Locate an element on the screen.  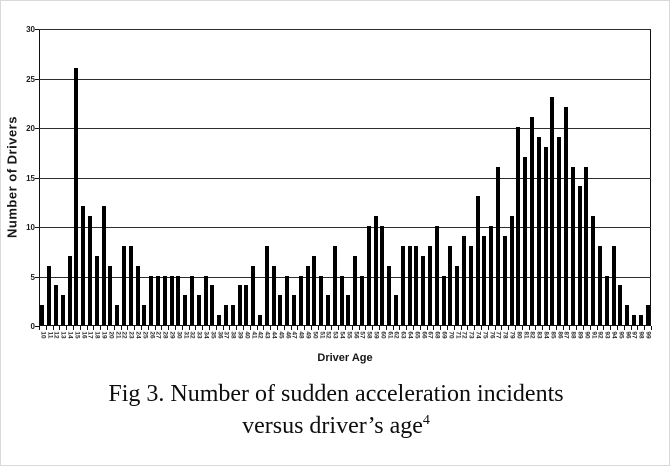
y-tick-label-5: 5 is located at coordinates (32, 277).